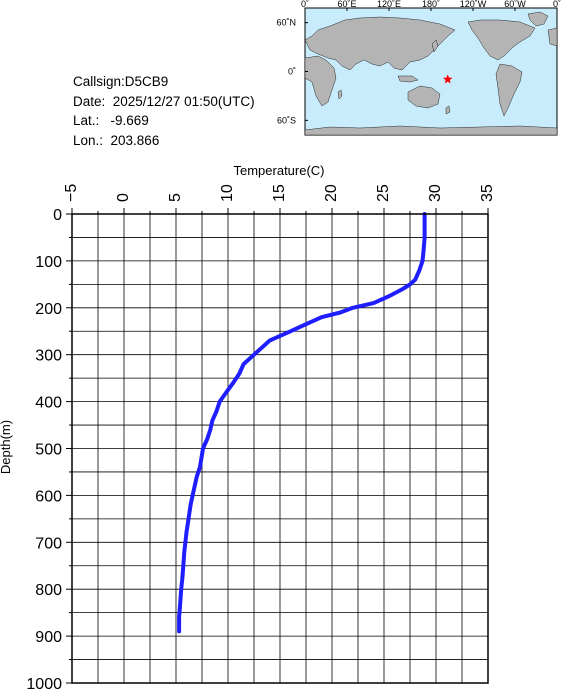 Image resolution: width=564 pixels, height=690 pixels. I want to click on y-tick-label: 900, so click(48, 637).